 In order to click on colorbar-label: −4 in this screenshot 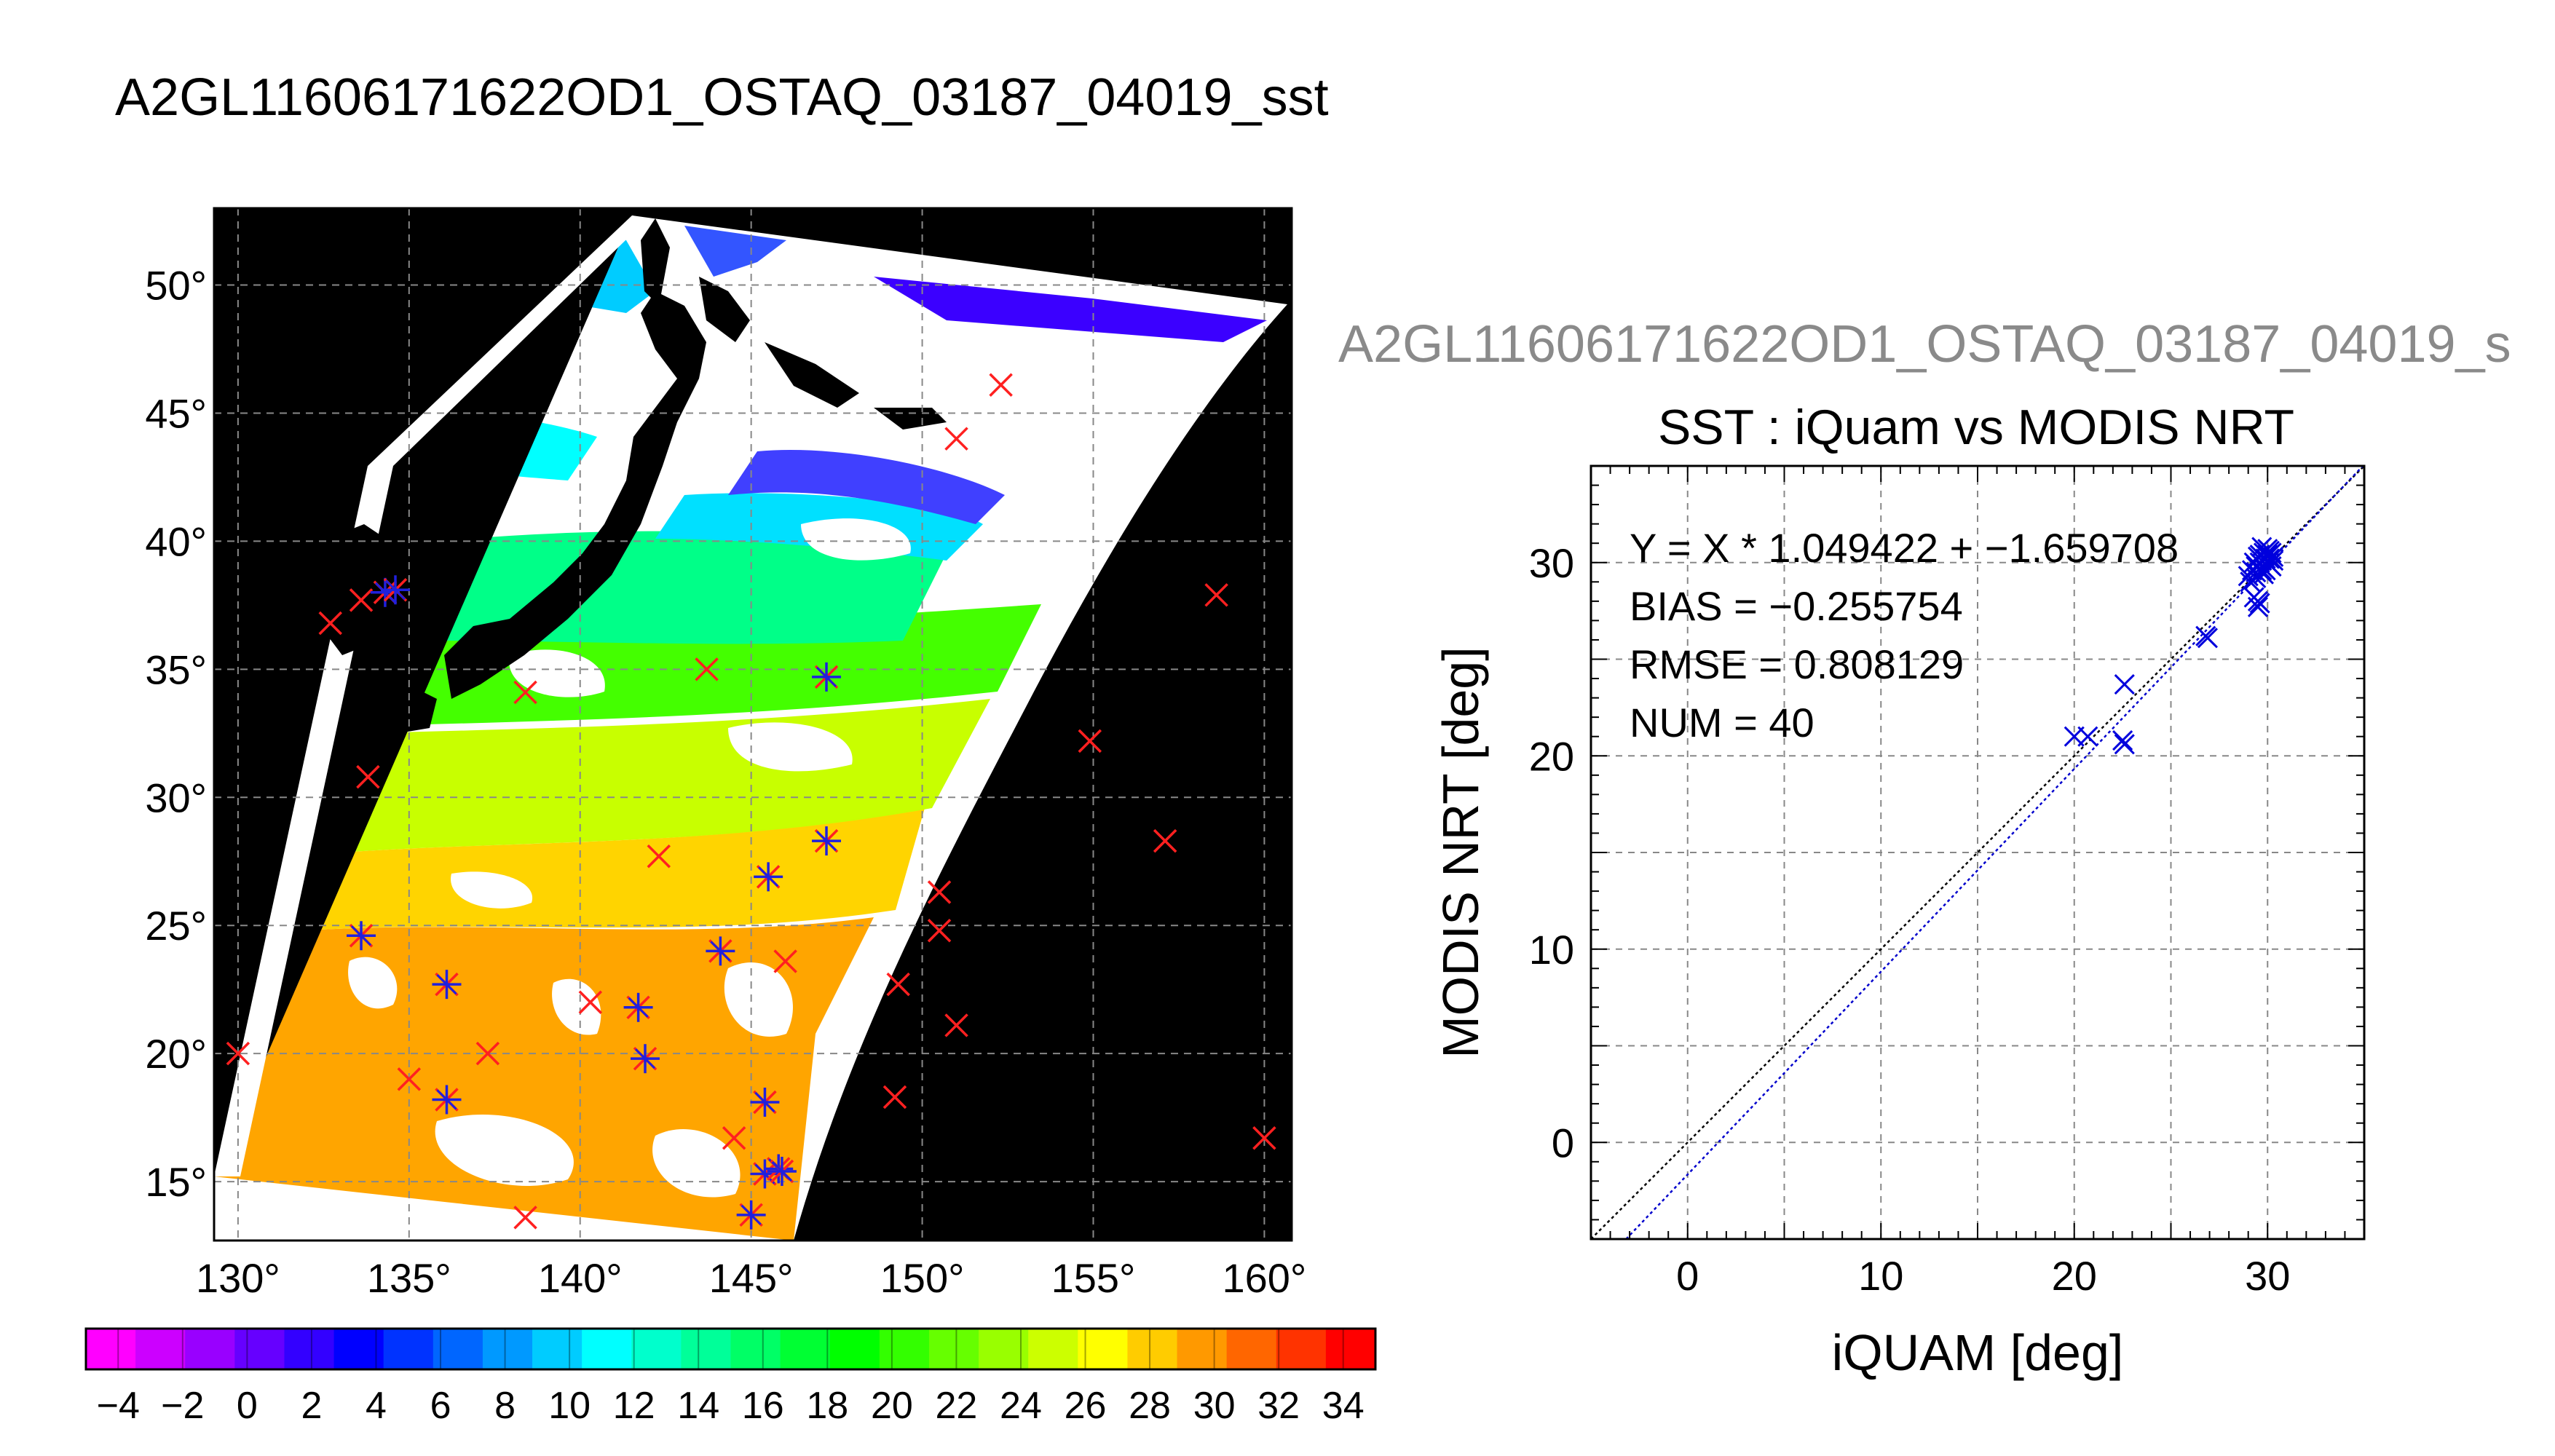, I will do `click(118, 1406)`.